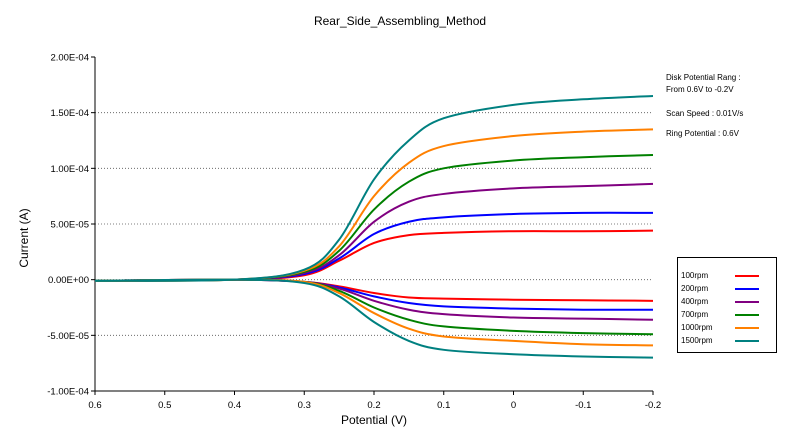 This screenshot has width=800, height=442. Describe the element at coordinates (68, 336) in the screenshot. I see `y-tick-label: -5.00E-05` at that location.